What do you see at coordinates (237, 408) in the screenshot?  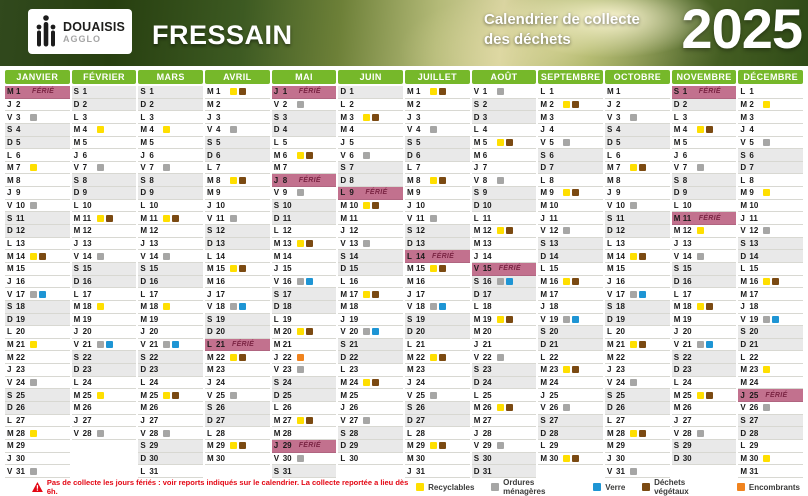 I see `day-row-avril-26: S 26` at bounding box center [237, 408].